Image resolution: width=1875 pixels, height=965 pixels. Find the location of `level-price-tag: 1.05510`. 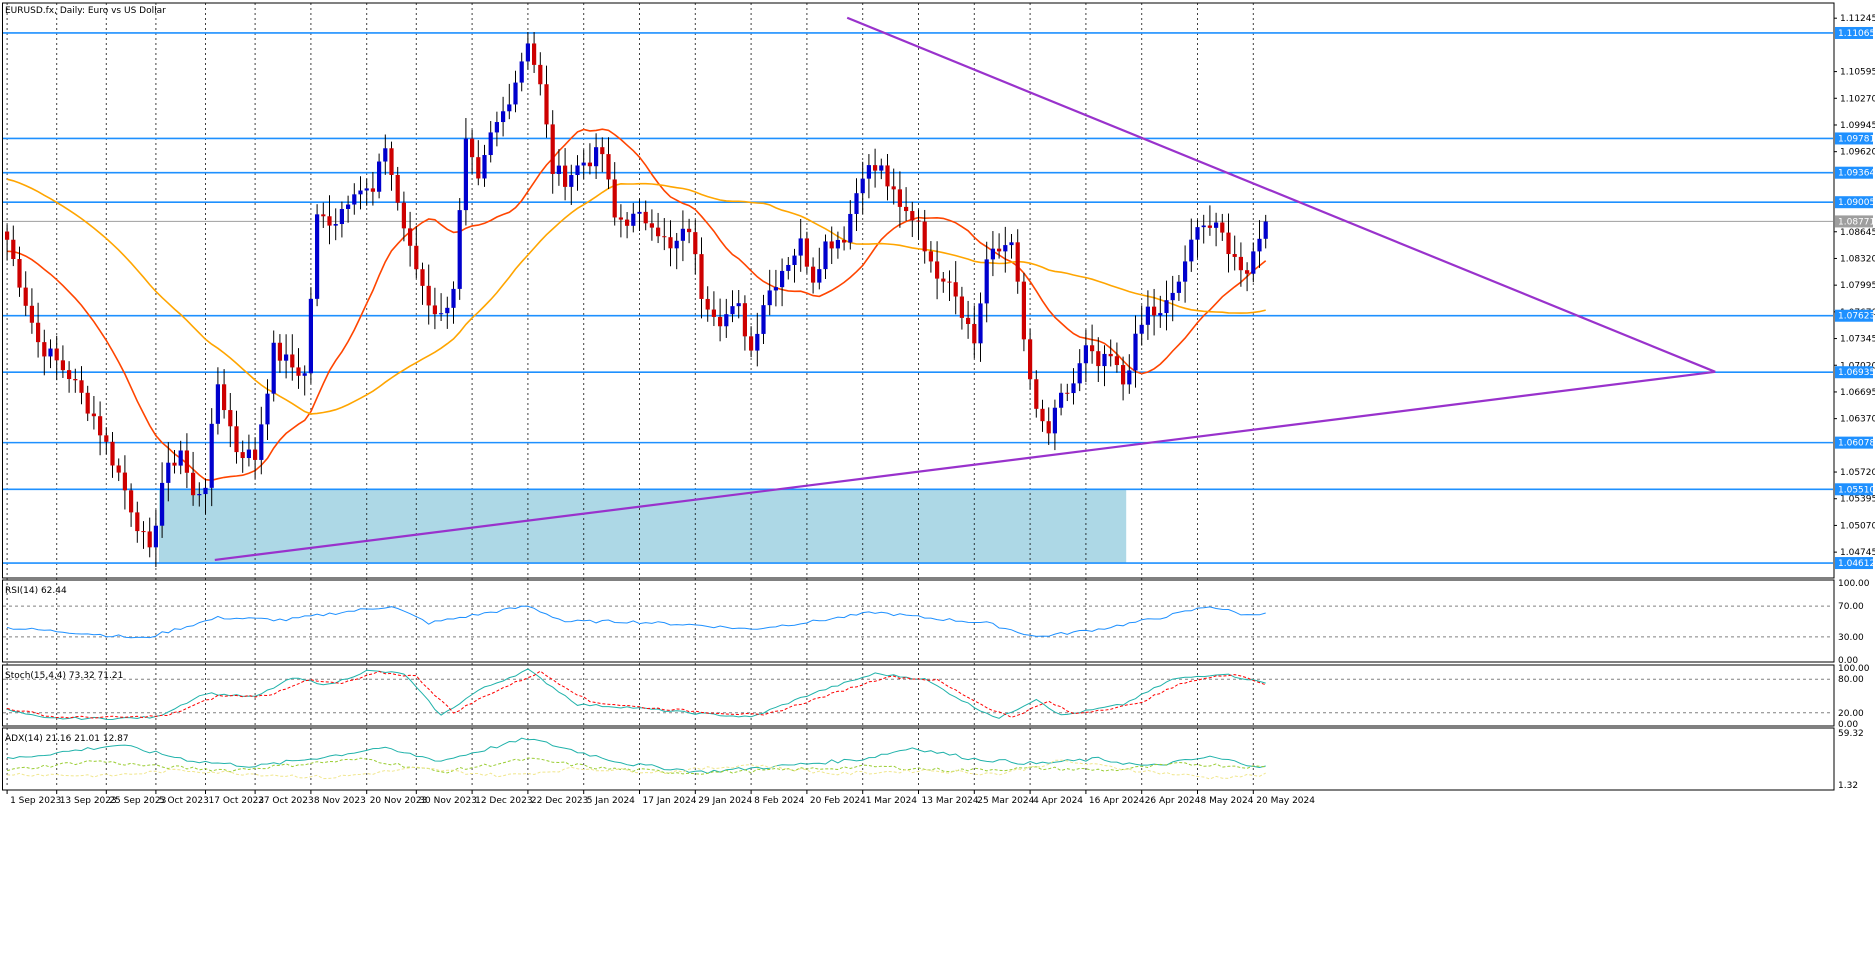

level-price-tag: 1.05510 is located at coordinates (1855, 489).